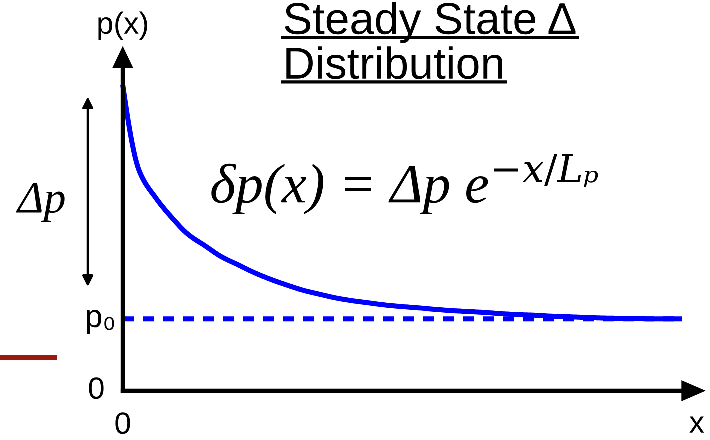 The image size is (710, 440). What do you see at coordinates (40, 202) in the screenshot?
I see `text: Δp` at bounding box center [40, 202].